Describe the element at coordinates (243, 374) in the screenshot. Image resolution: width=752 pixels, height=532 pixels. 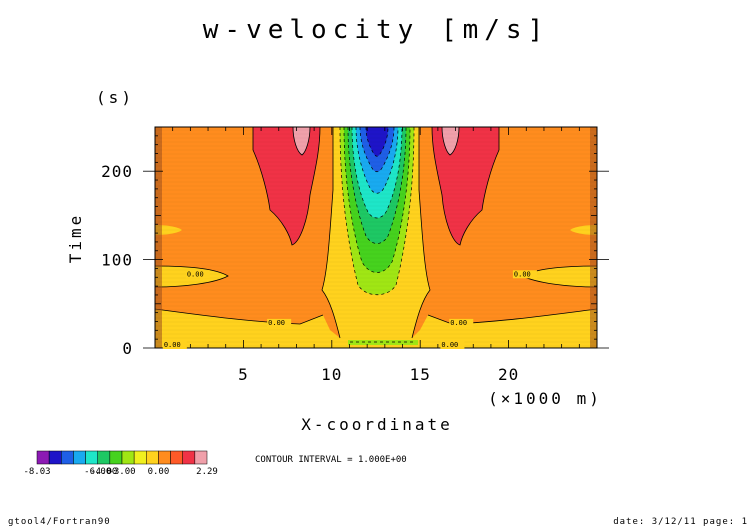
I see `x-tick-label: 5` at that location.